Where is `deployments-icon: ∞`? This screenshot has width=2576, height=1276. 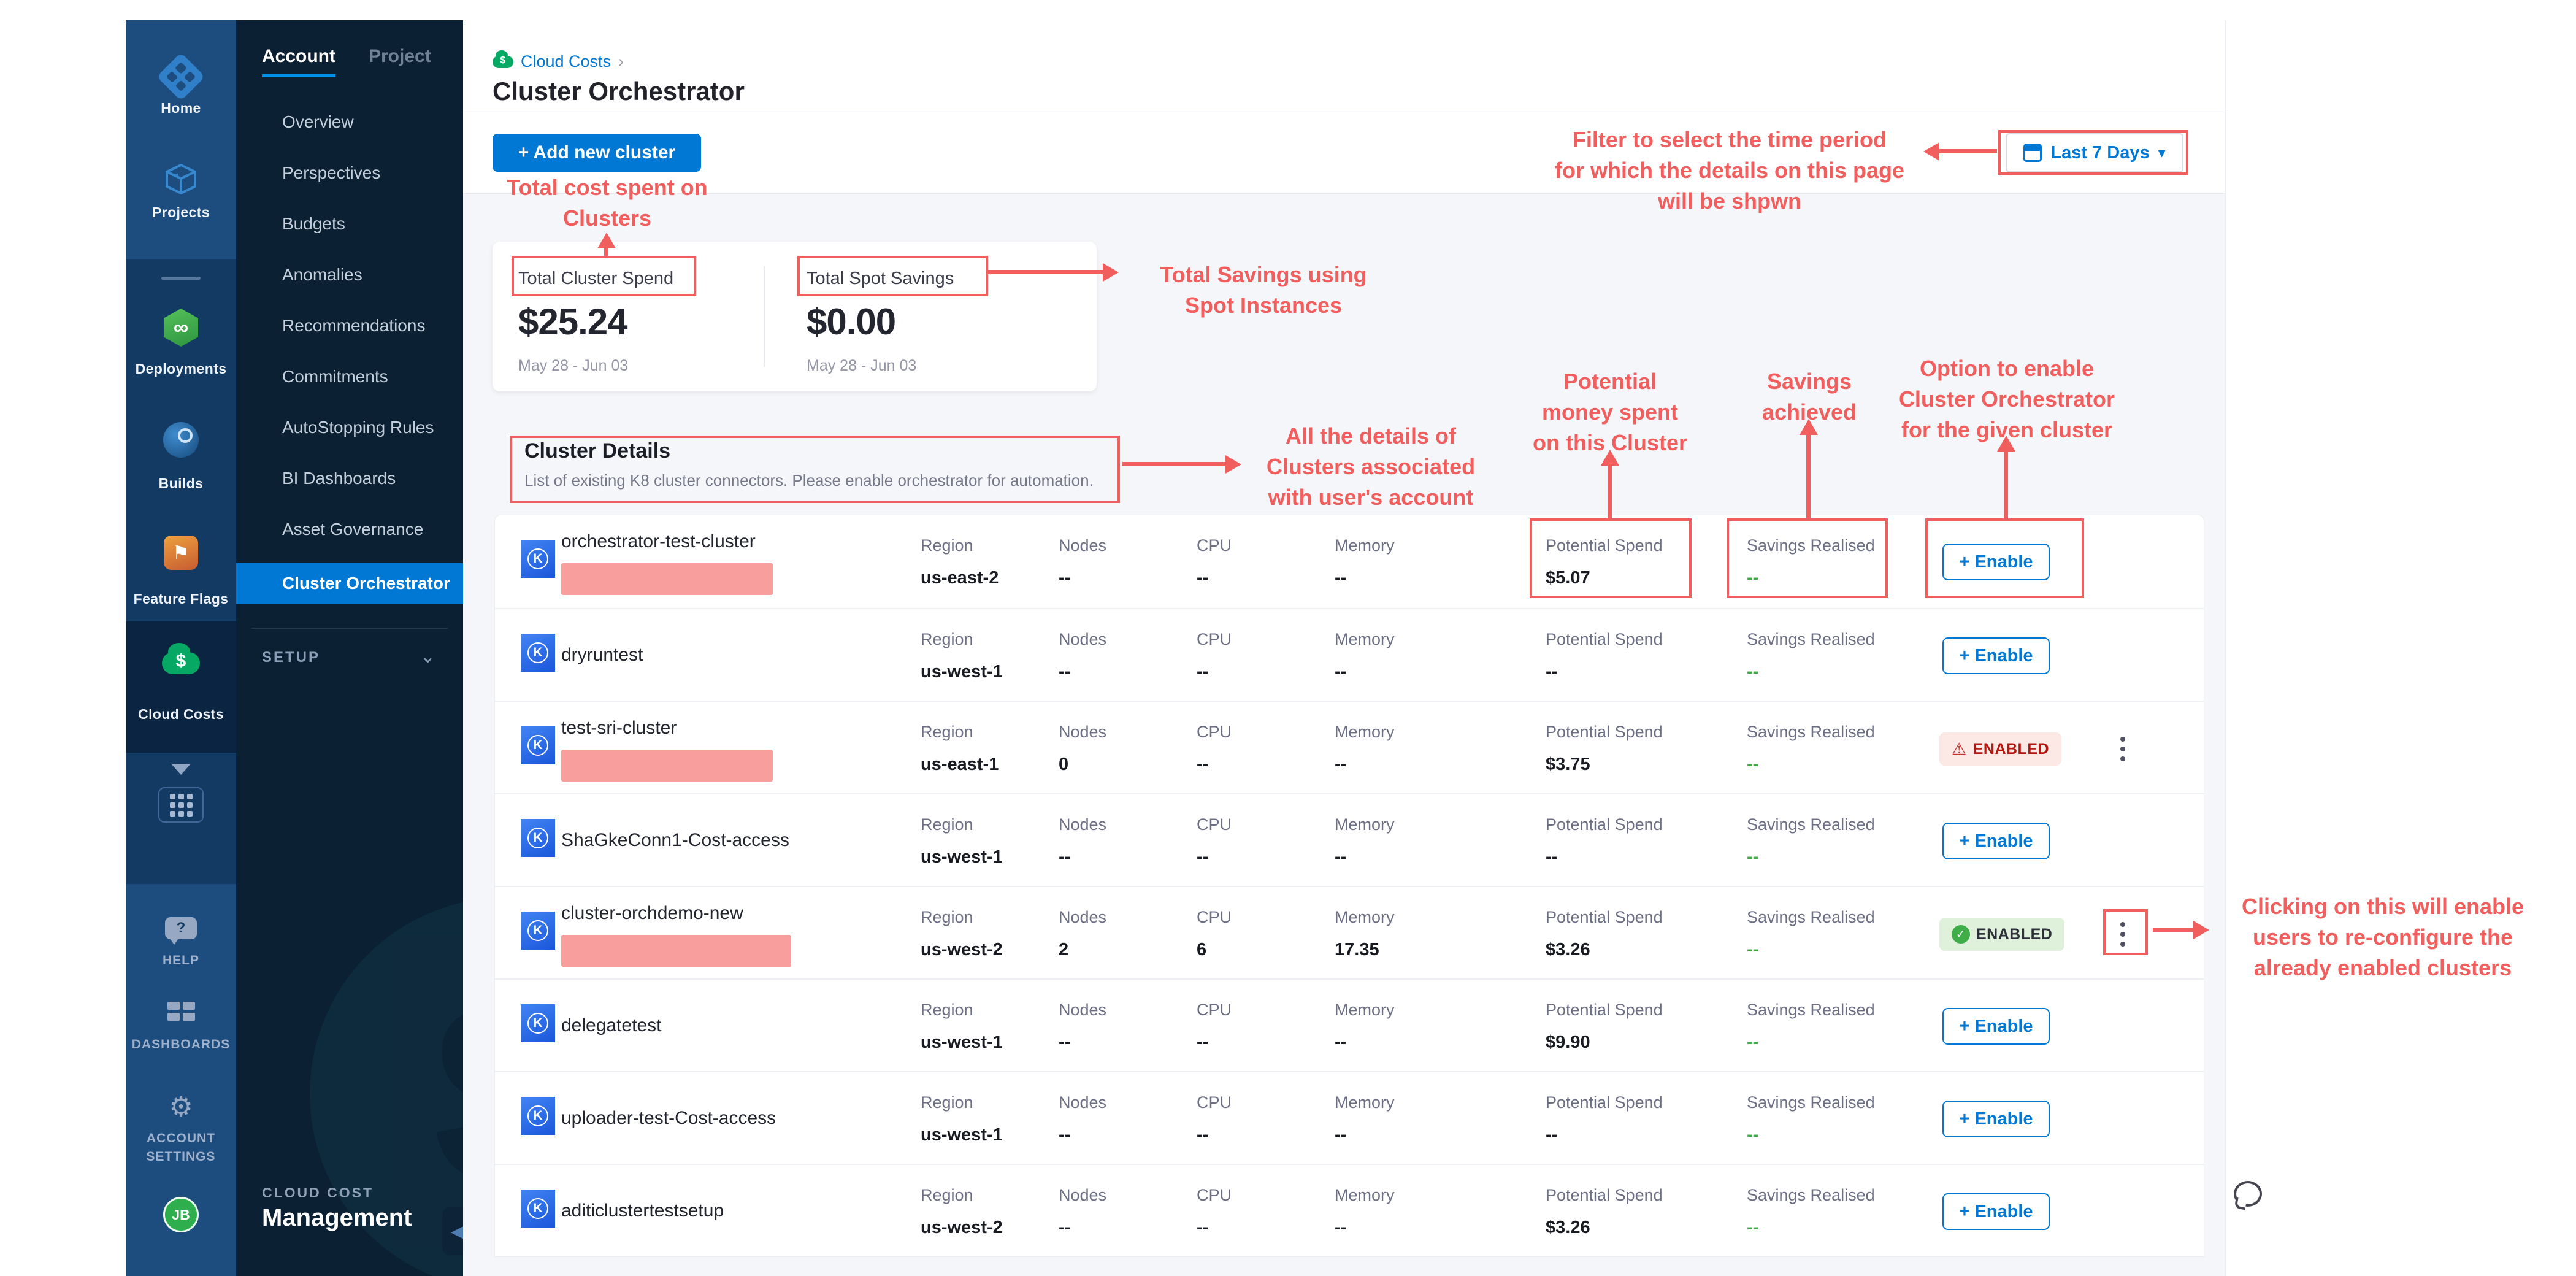
deployments-icon: ∞ is located at coordinates (181, 328).